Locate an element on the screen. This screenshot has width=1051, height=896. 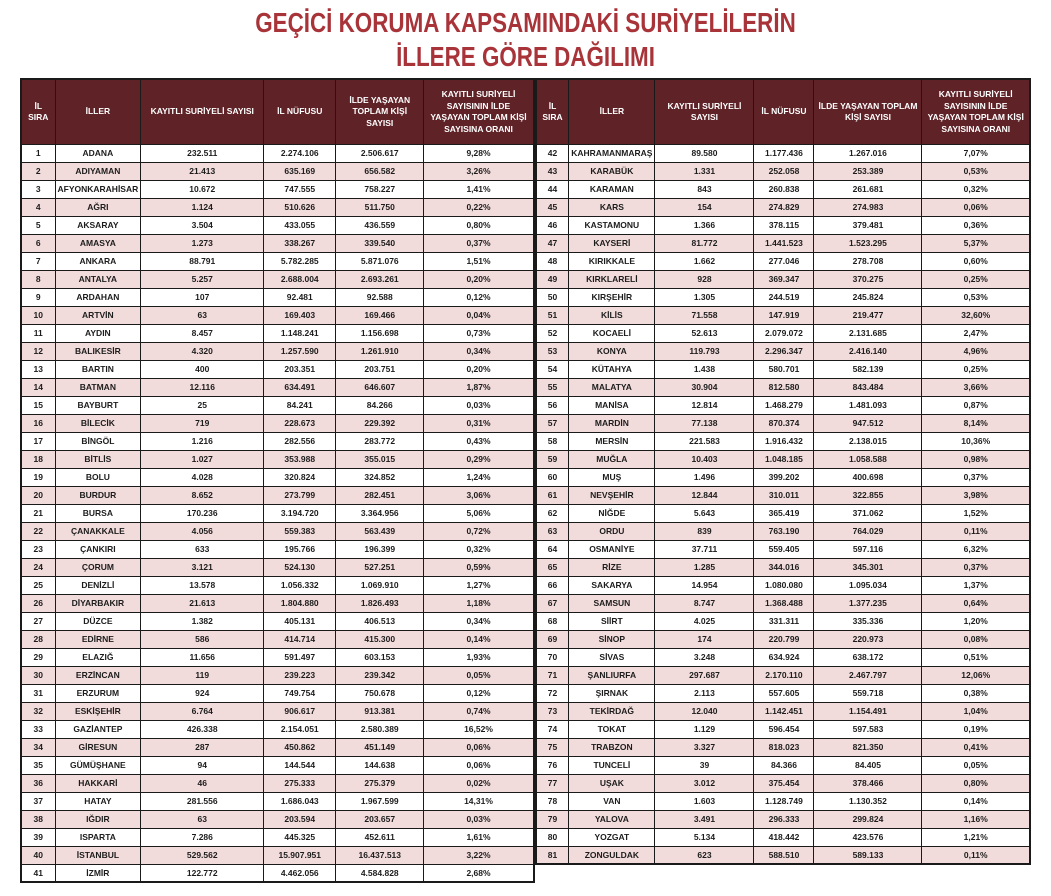
table-cell: 51 is located at coordinates (552, 315).